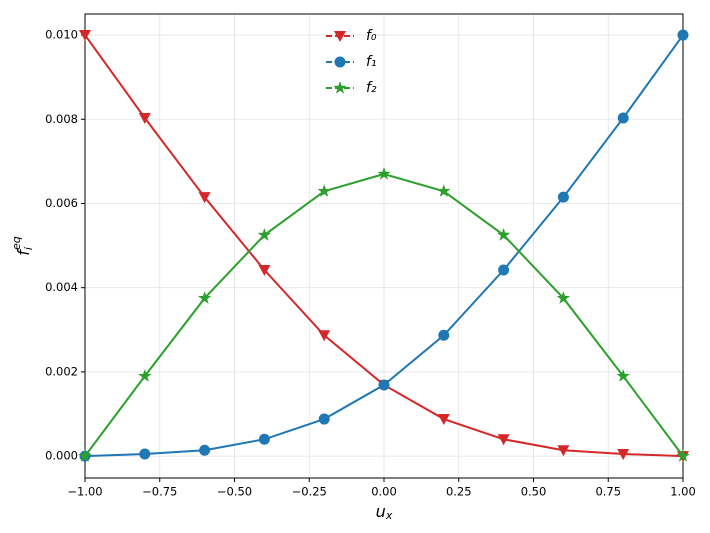 This screenshot has height=533, width=710. What do you see at coordinates (371, 62) in the screenshot?
I see `legend-label: f₁` at bounding box center [371, 62].